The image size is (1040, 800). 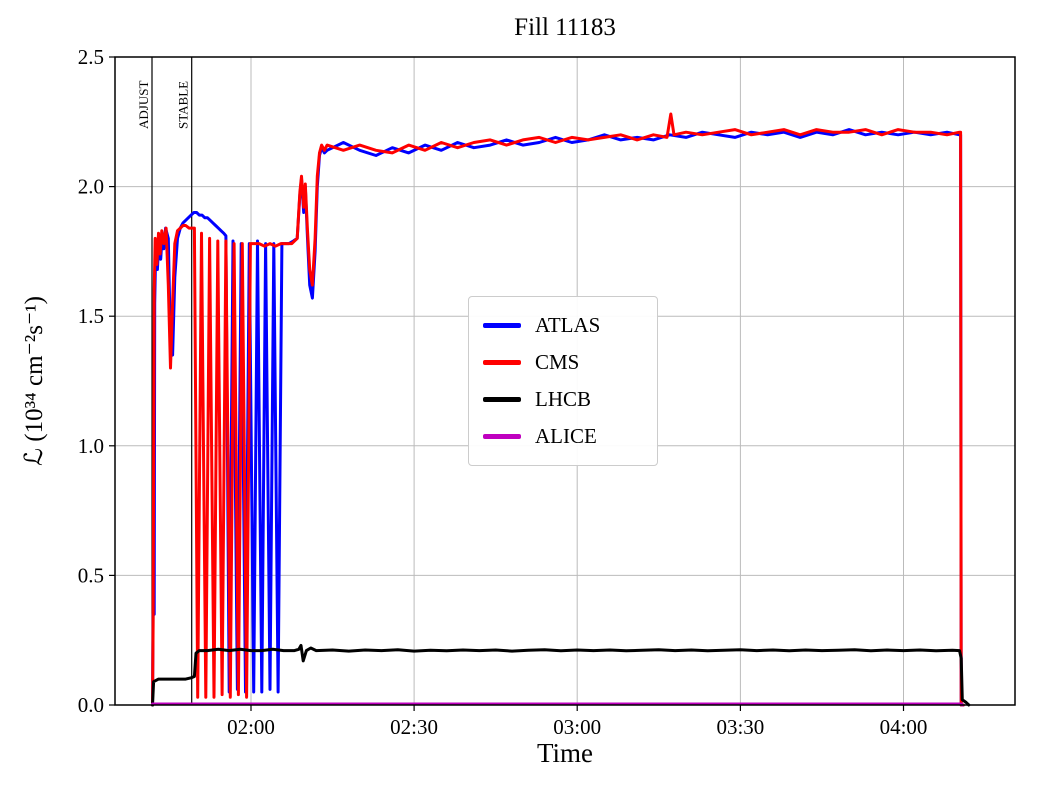 I want to click on legend-label-atlas: ATLAS, so click(x=568, y=325).